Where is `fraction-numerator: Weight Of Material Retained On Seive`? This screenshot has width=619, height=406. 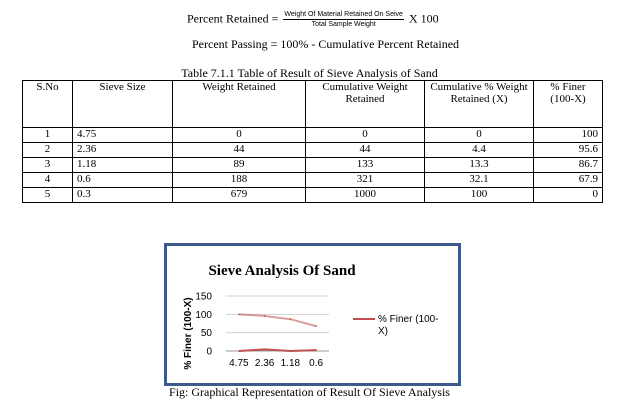
fraction-numerator: Weight Of Material Retained On Seive is located at coordinates (343, 15).